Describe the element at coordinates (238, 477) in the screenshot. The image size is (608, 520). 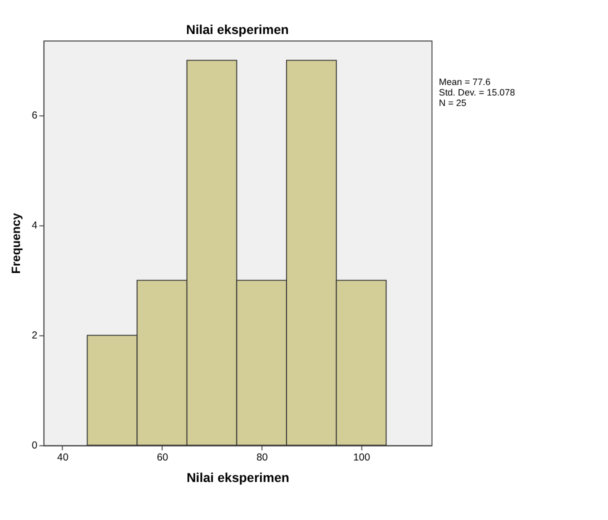
I see `x-axis-title: Nilai eksperimen` at that location.